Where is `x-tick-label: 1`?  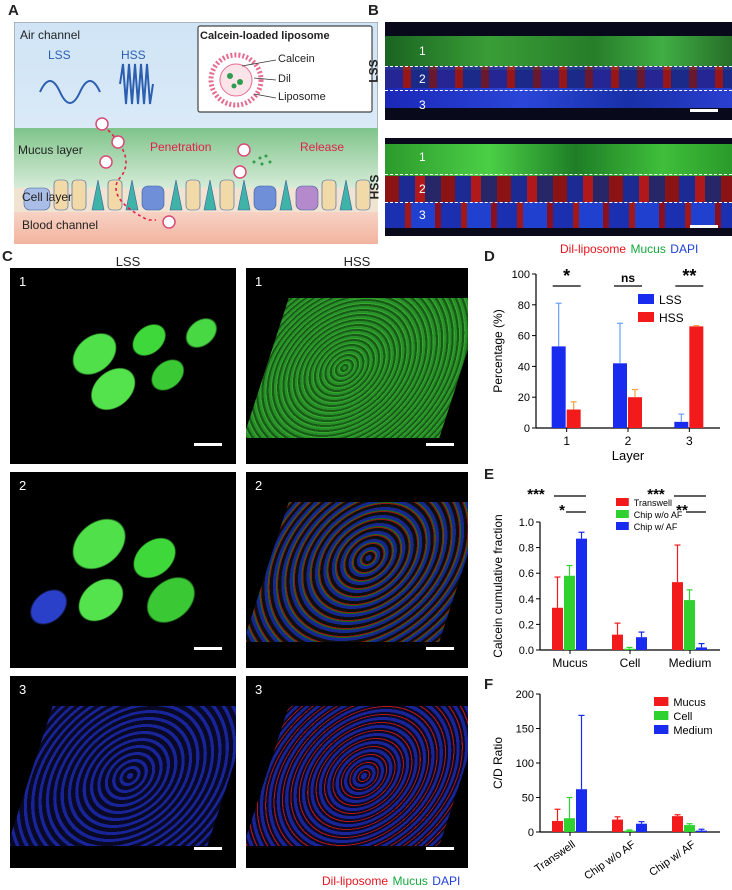 x-tick-label: 1 is located at coordinates (566, 441).